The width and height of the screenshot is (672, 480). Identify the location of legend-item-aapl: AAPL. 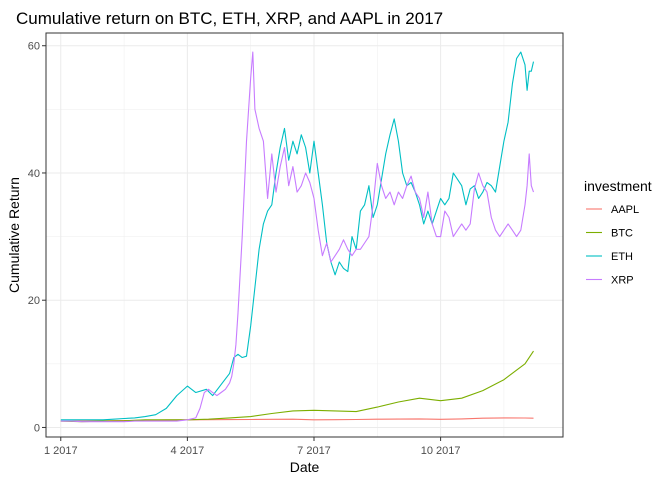
(611, 209).